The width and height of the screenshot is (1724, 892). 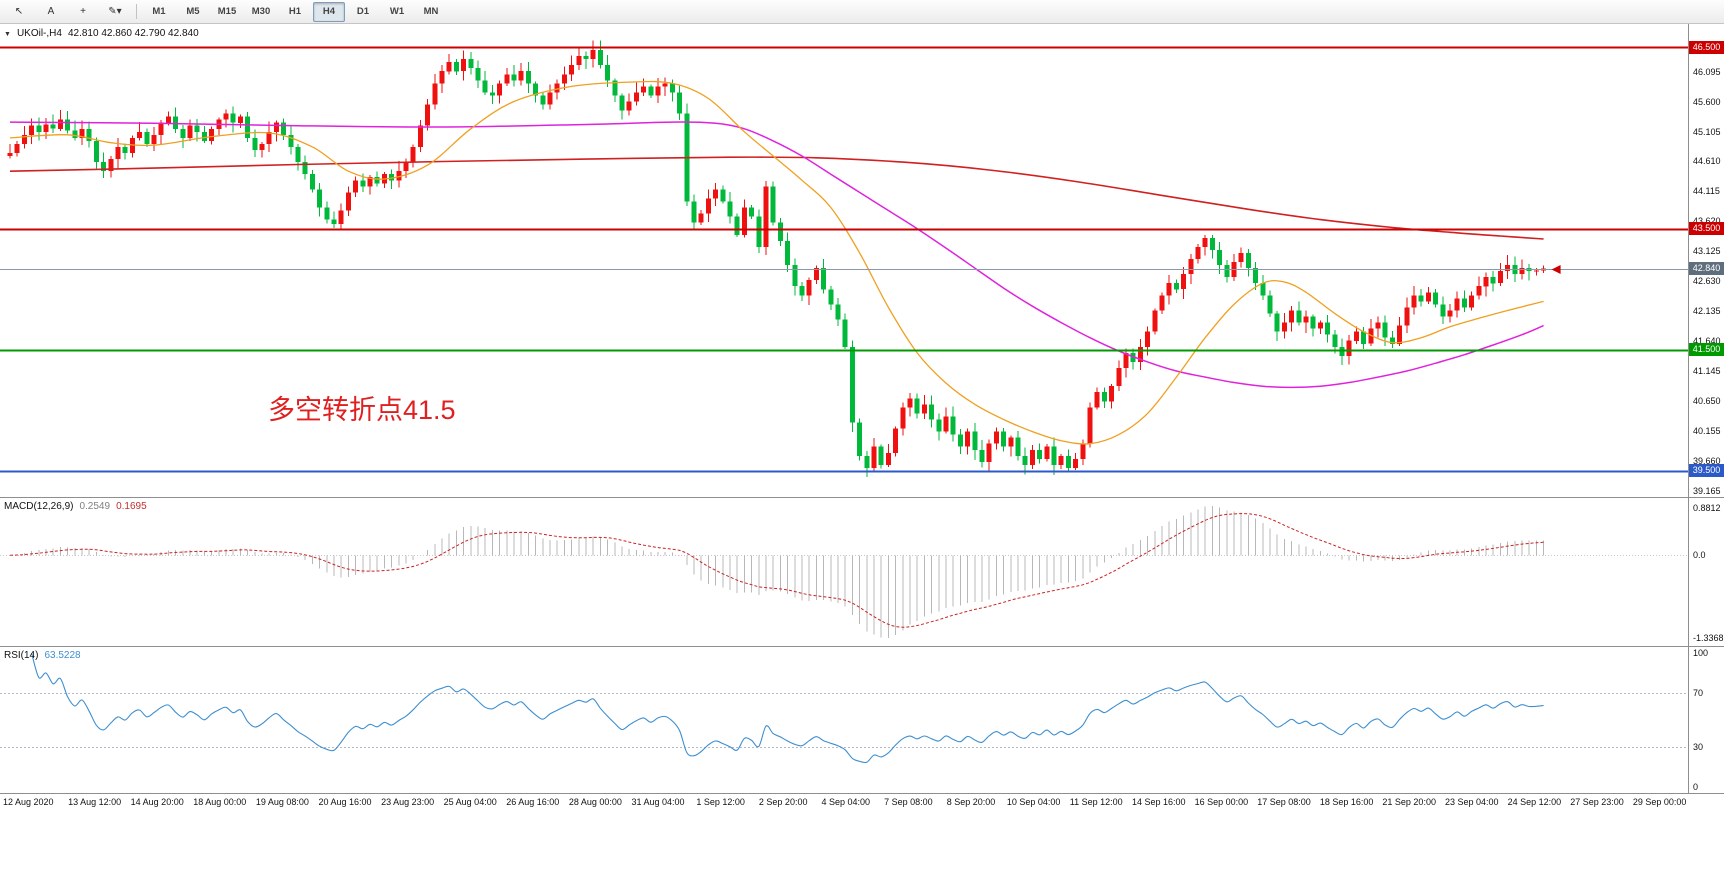 What do you see at coordinates (21, 655) in the screenshot?
I see `rsi-name: RSI(14)` at bounding box center [21, 655].